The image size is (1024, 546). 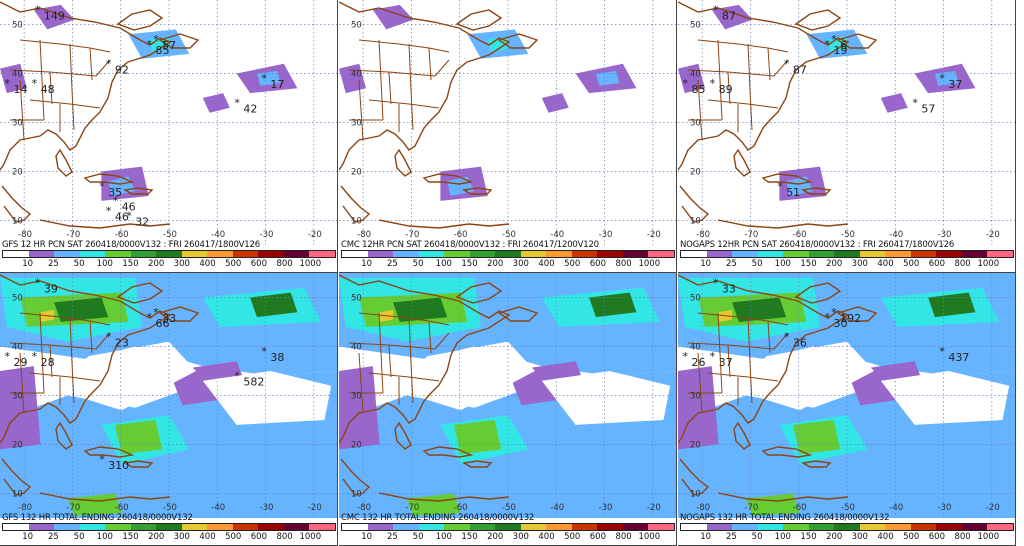 What do you see at coordinates (859, 537) in the screenshot?
I see `legend-tick-label: 300` at bounding box center [859, 537].